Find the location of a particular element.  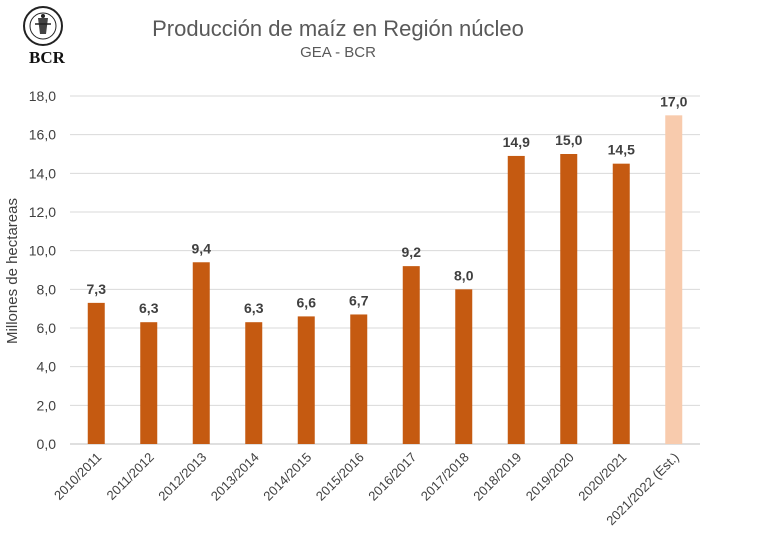

y-tick-label: 16,0 is located at coordinates (42, 135).